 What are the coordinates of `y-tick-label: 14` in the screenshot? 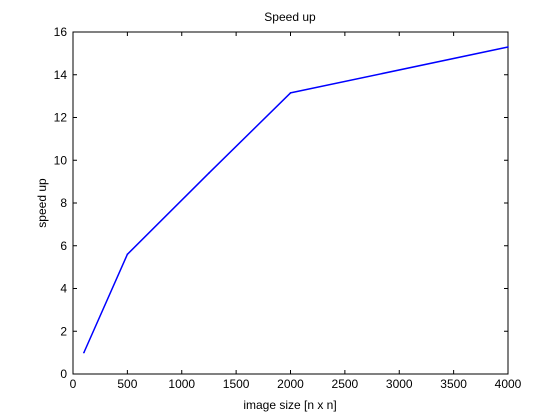 It's located at (61, 75).